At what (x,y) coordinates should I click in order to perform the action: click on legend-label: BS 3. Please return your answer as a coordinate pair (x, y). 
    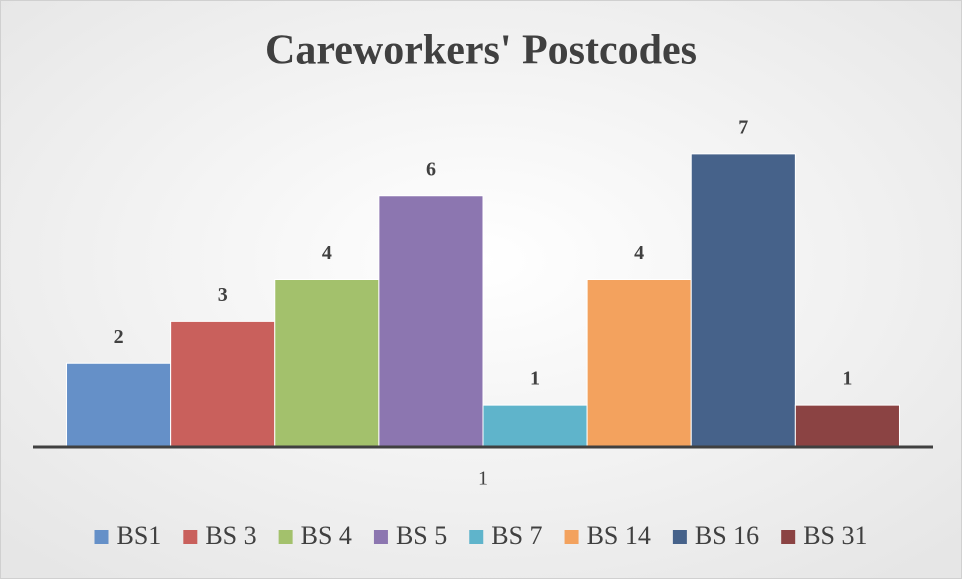
    Looking at the image, I should click on (230, 535).